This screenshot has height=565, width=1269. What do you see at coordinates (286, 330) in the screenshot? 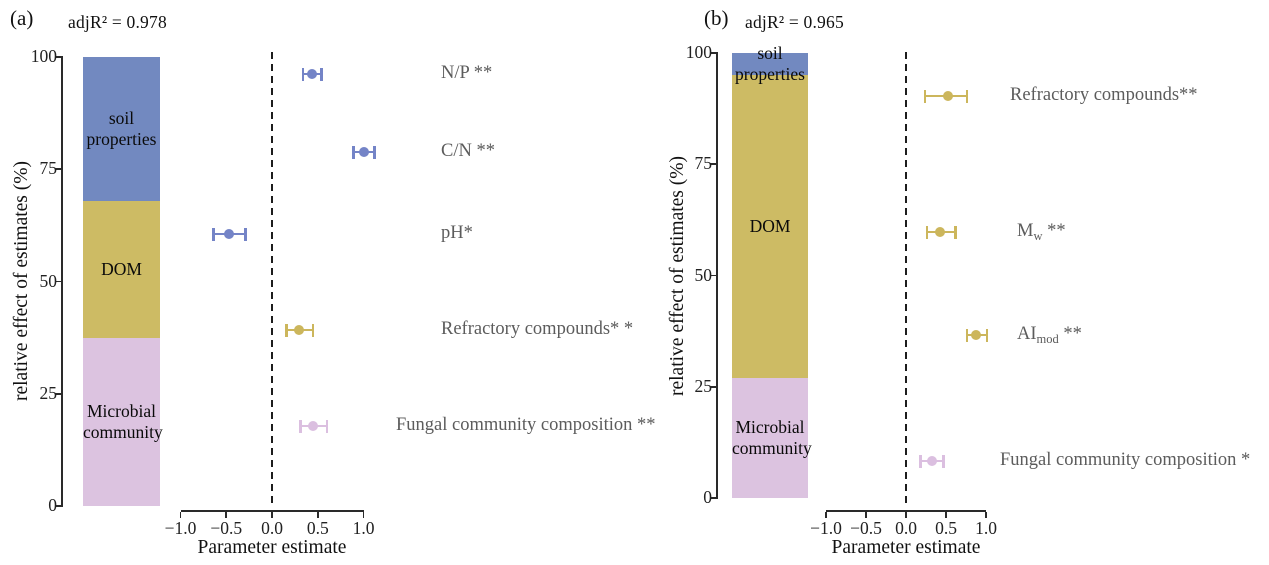
I see `panel-a-point-refractory-compounds-errorbar-cap-left` at bounding box center [286, 330].